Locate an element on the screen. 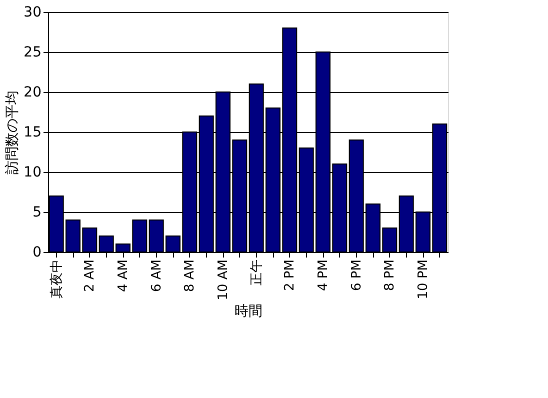  y-tick-label: 0 is located at coordinates (37, 252).